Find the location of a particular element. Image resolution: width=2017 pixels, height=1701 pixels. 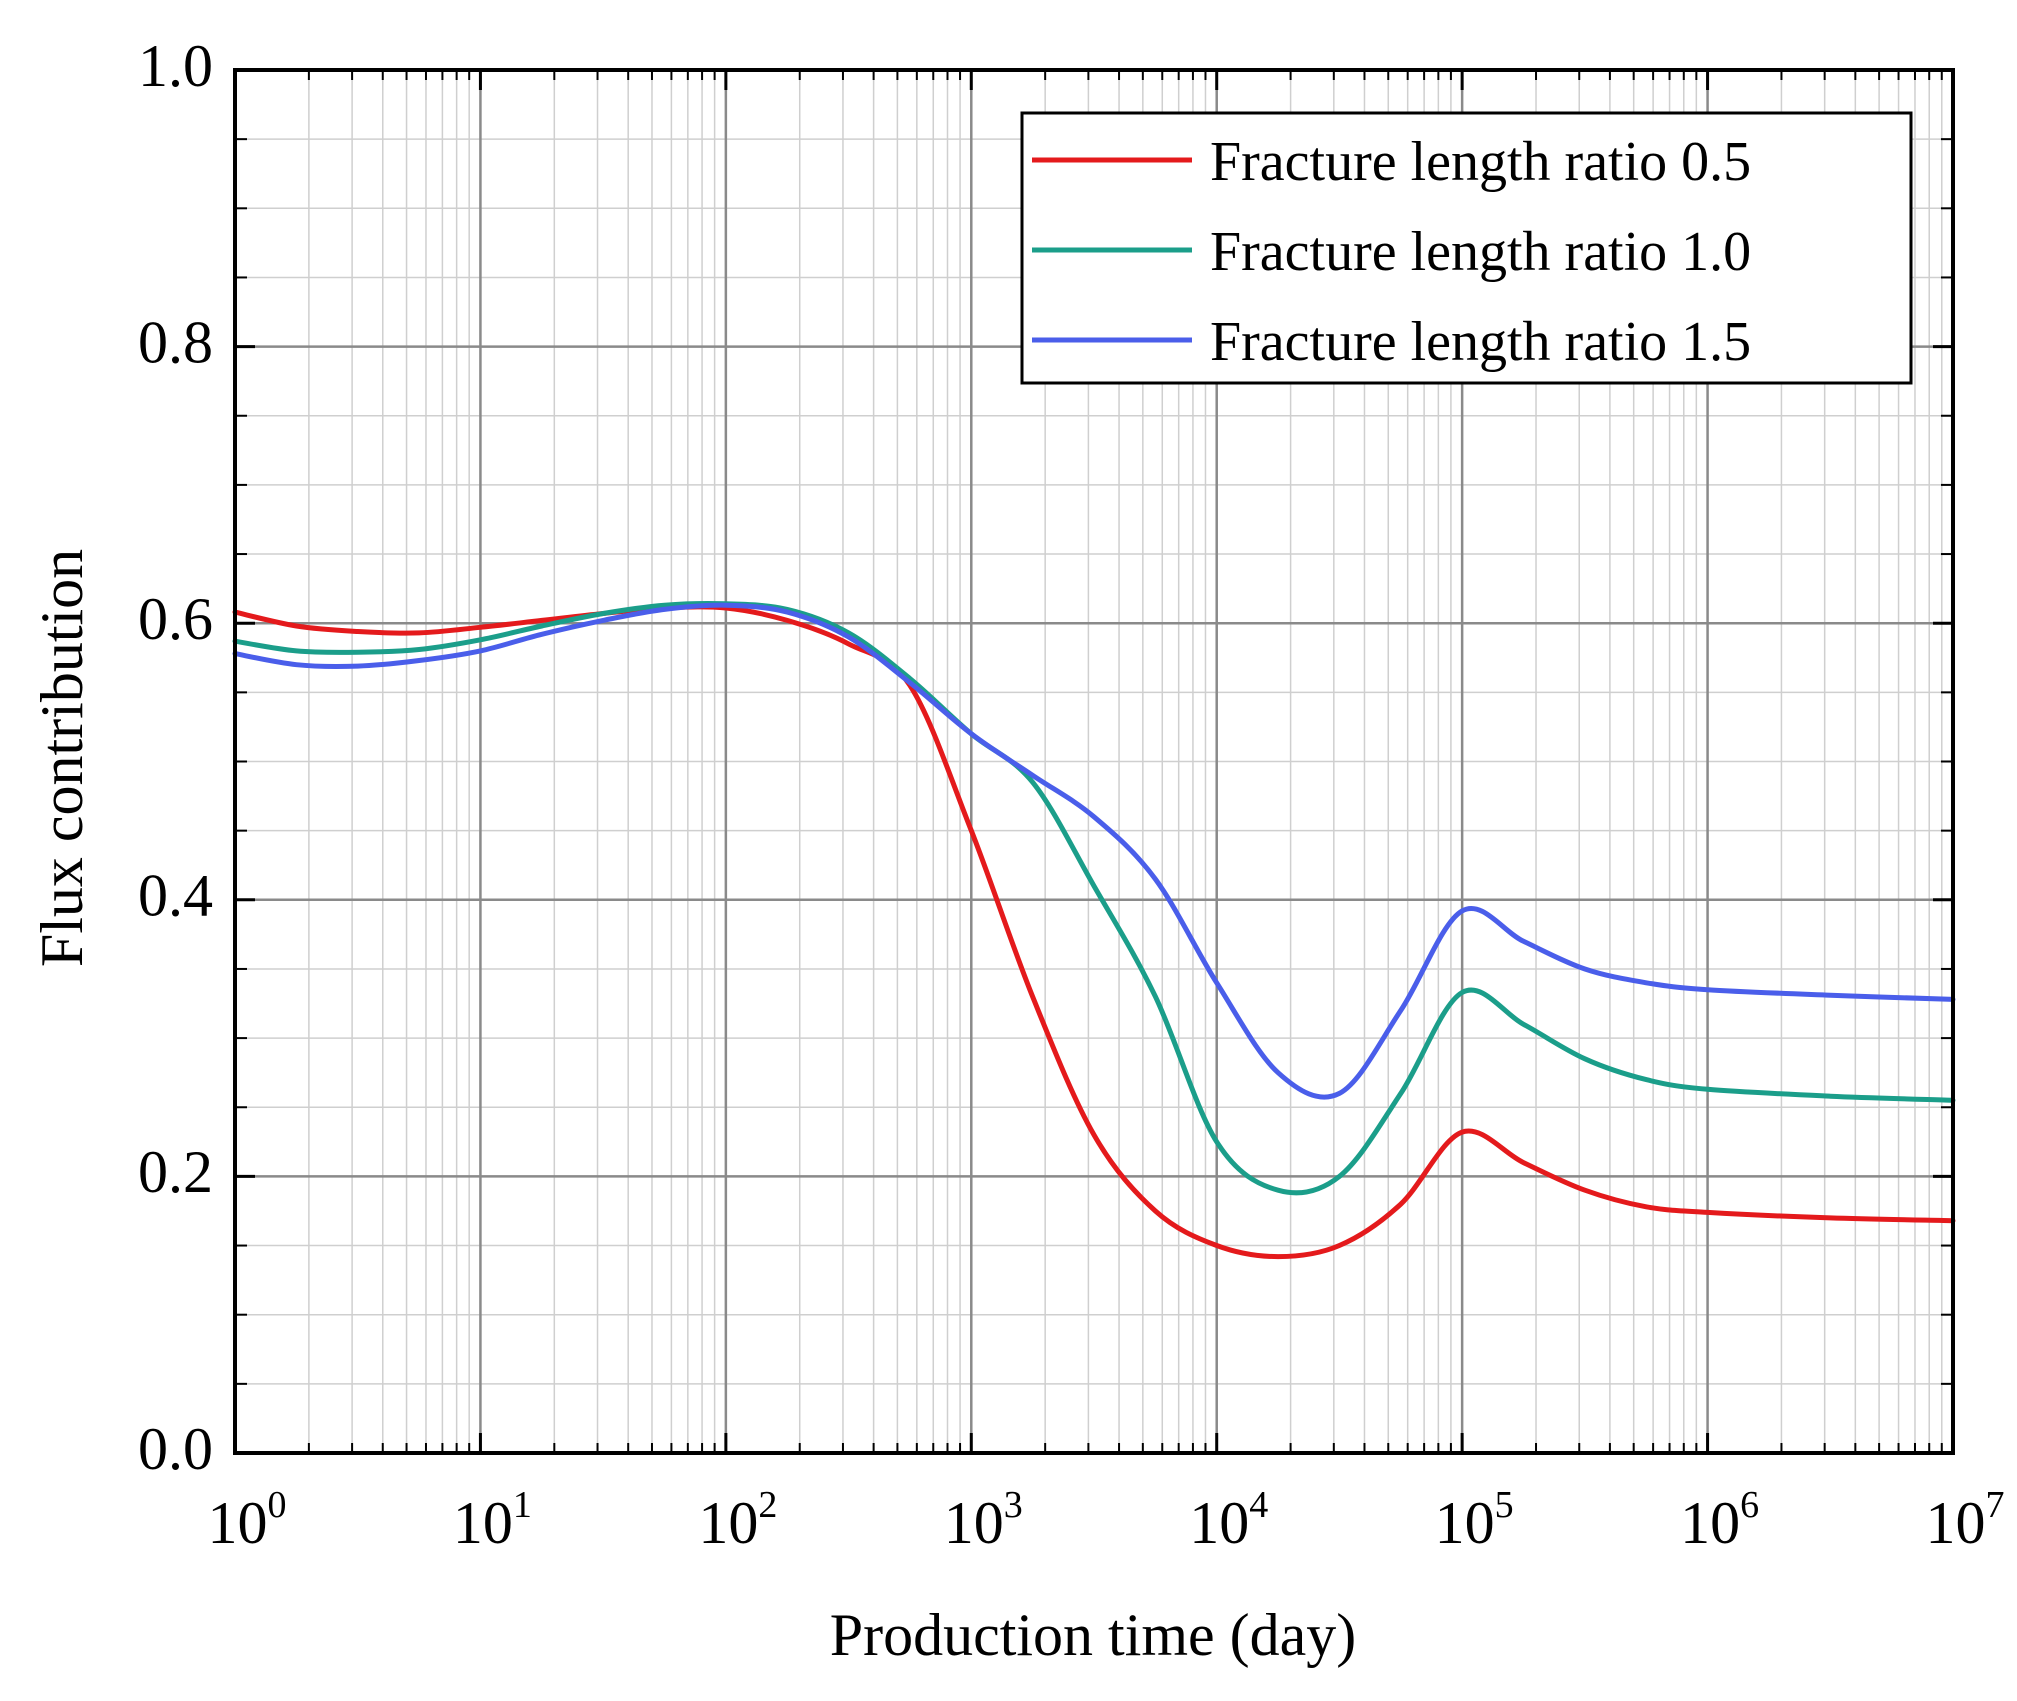

y-tick-label: 0.4 is located at coordinates (175, 896).